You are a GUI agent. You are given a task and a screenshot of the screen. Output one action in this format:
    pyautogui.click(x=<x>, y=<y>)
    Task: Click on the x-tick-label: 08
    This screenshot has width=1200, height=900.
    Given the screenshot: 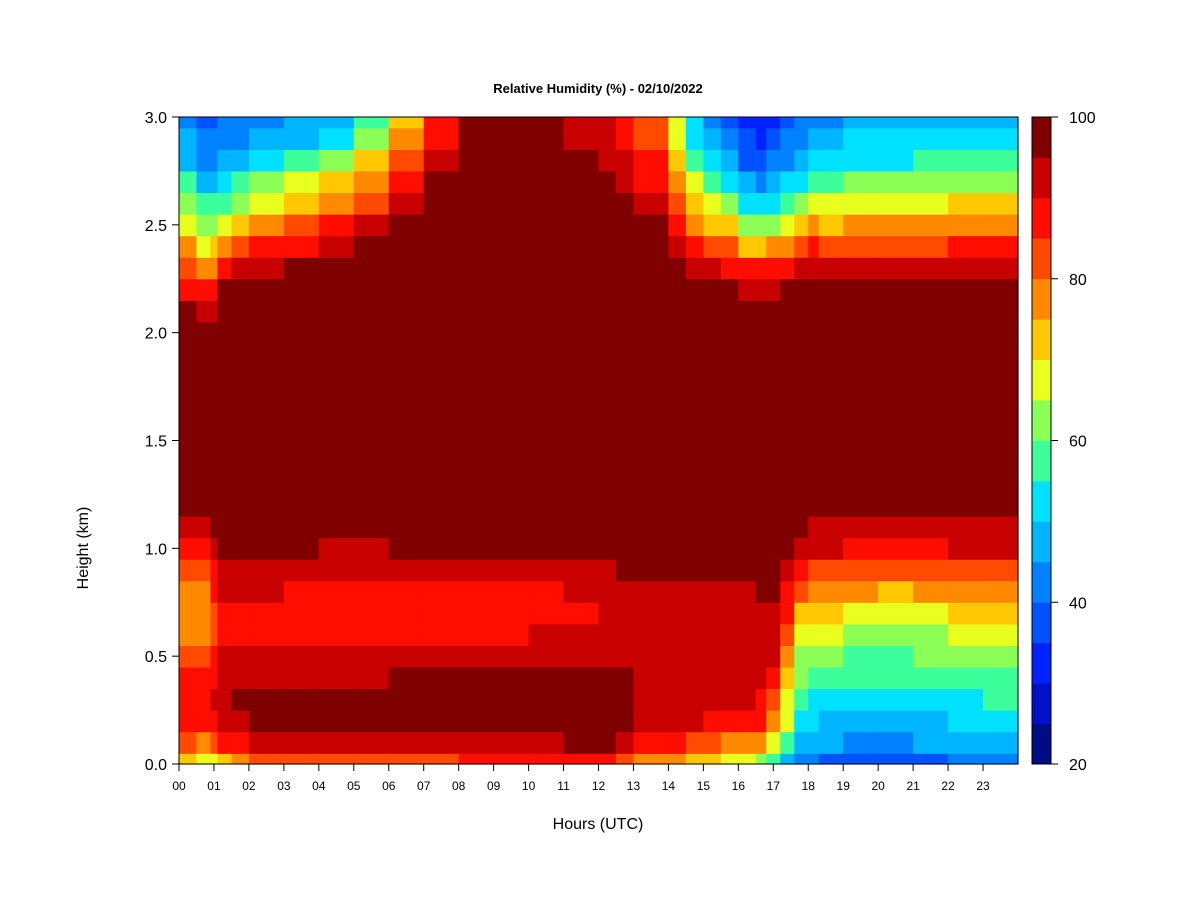 What is the action you would take?
    pyautogui.click(x=459, y=786)
    